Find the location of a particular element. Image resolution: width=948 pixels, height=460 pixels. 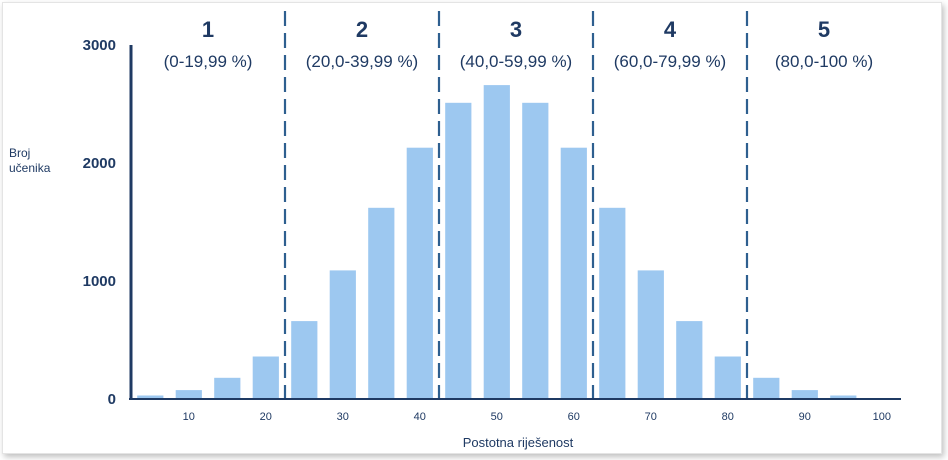

grade-range-label: (40,0-59,99 %) is located at coordinates (516, 61).